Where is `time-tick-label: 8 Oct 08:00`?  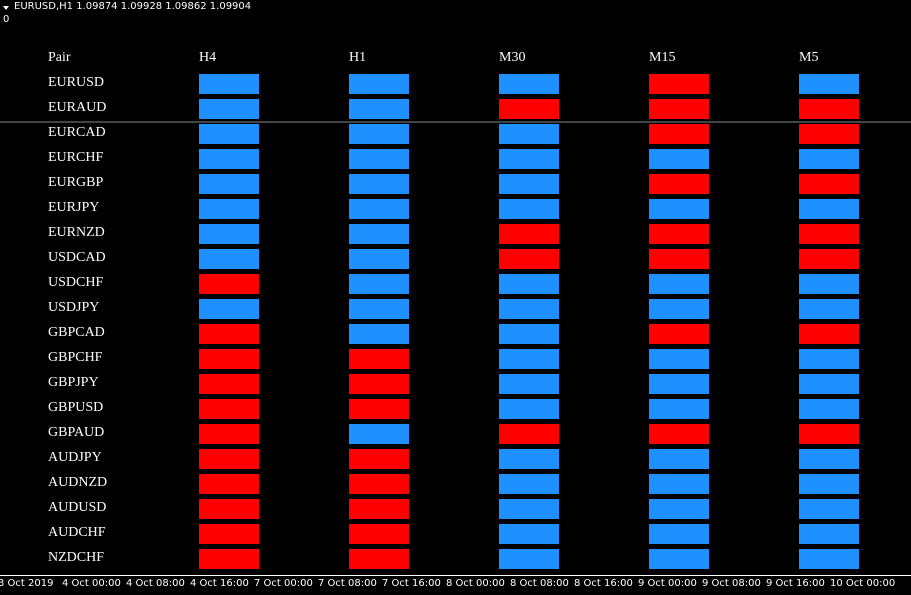
time-tick-label: 8 Oct 08:00 is located at coordinates (539, 583).